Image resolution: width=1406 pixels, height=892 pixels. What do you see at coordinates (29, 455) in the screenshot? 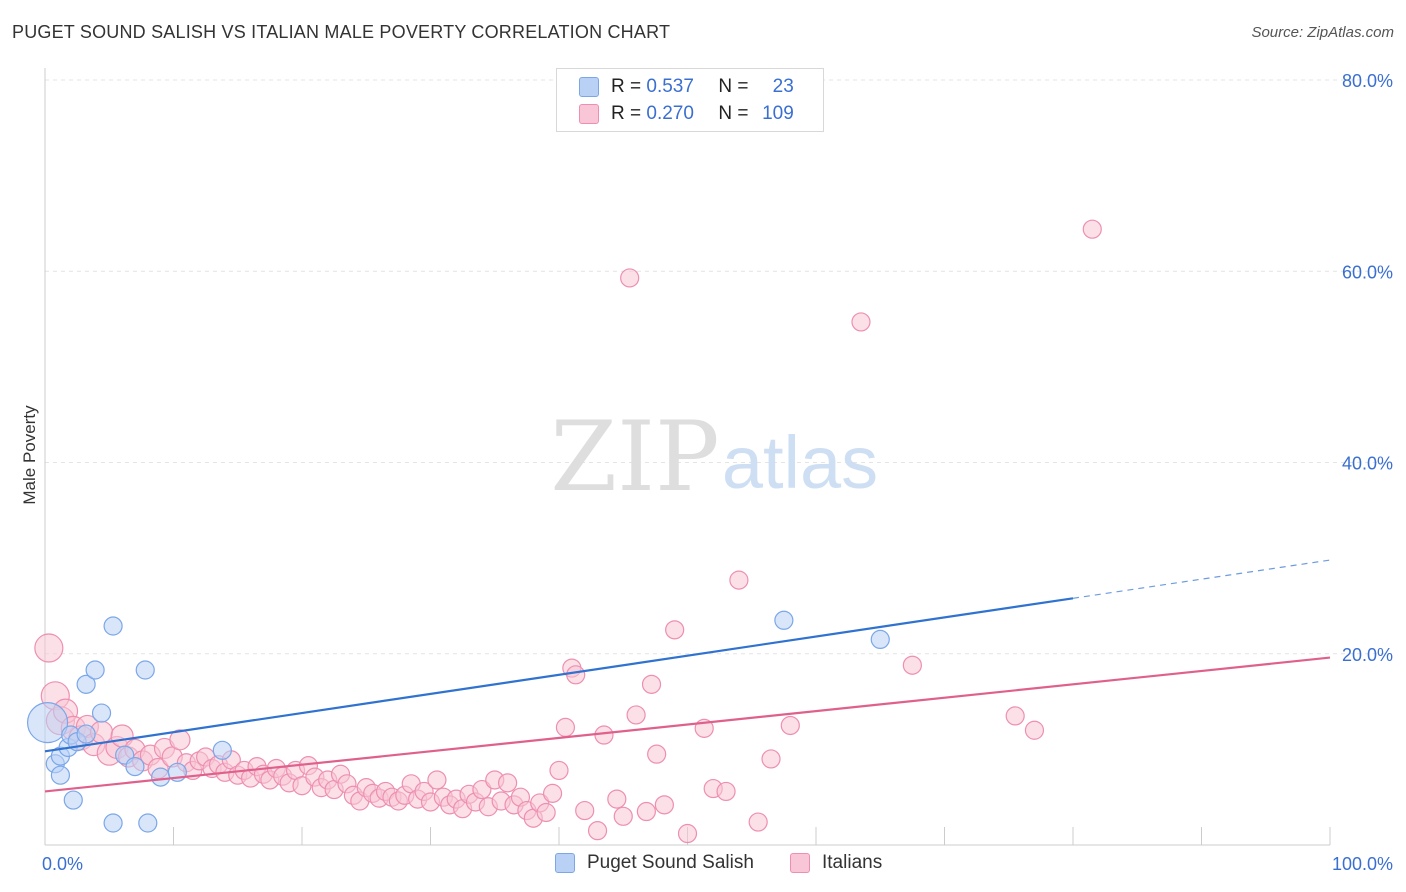
I see `y-axis-label: Male Poverty` at bounding box center [29, 455].